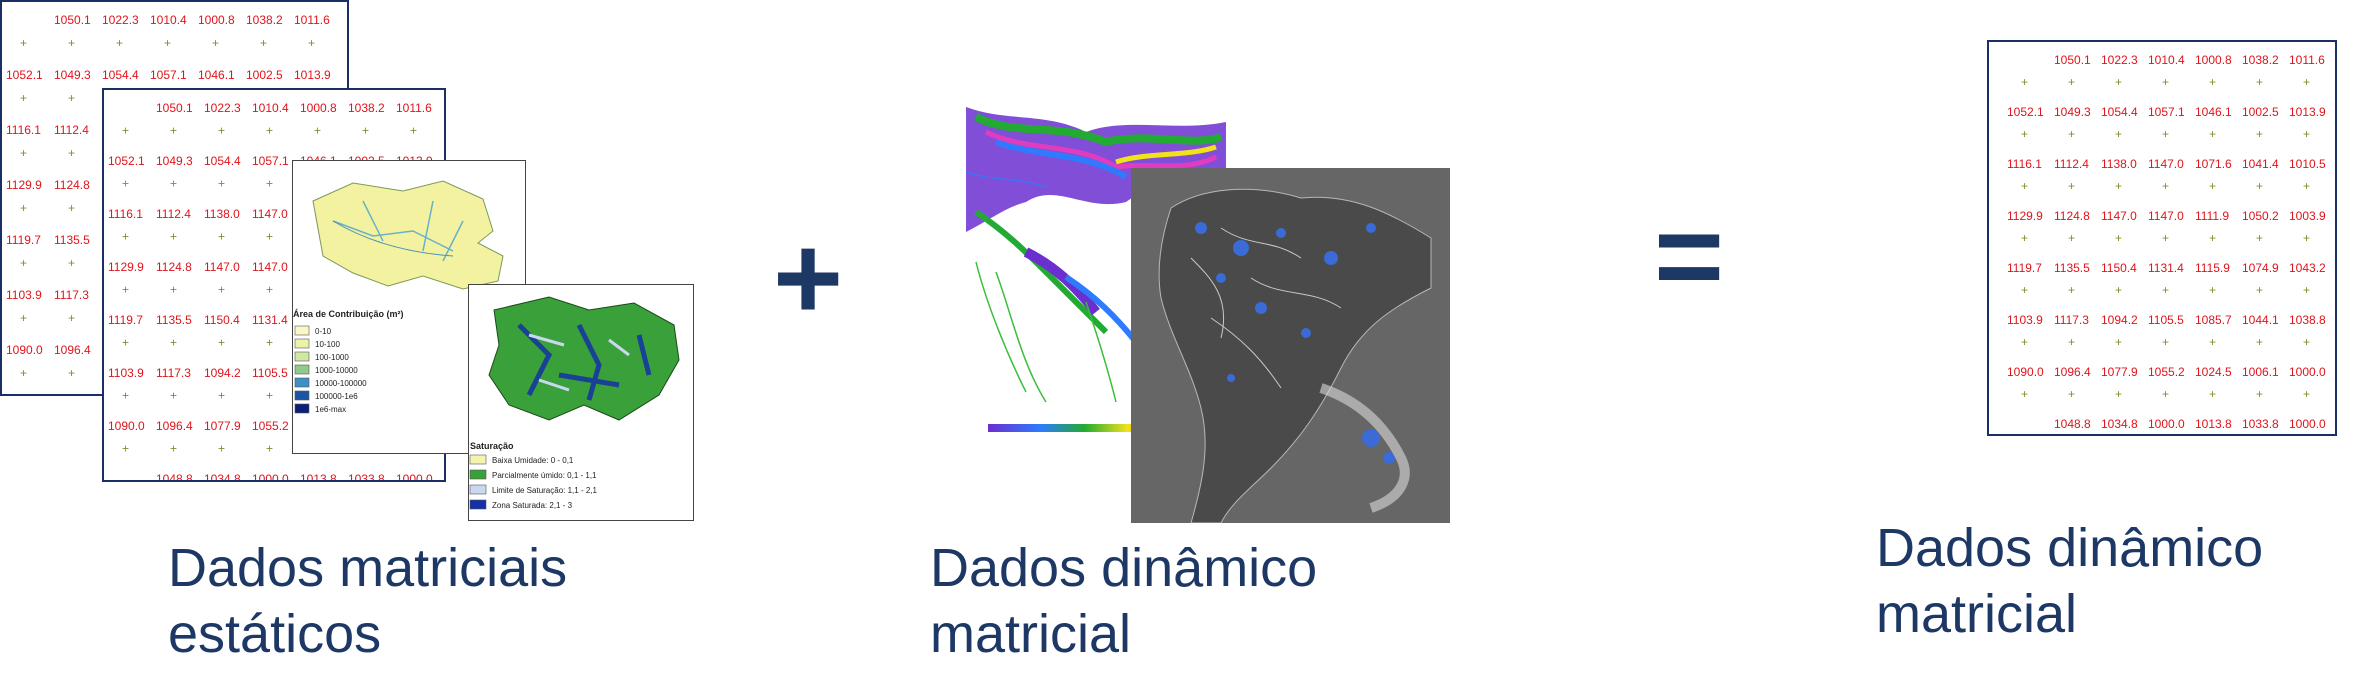 Image resolution: width=2363 pixels, height=680 pixels. I want to click on grid-value: 1052.1, so click(2025, 112).